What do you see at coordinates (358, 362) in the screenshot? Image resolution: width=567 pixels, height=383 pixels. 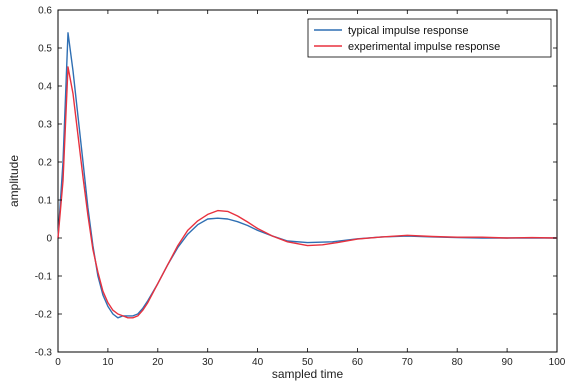 I see `x-tick-label: 60` at bounding box center [358, 362].